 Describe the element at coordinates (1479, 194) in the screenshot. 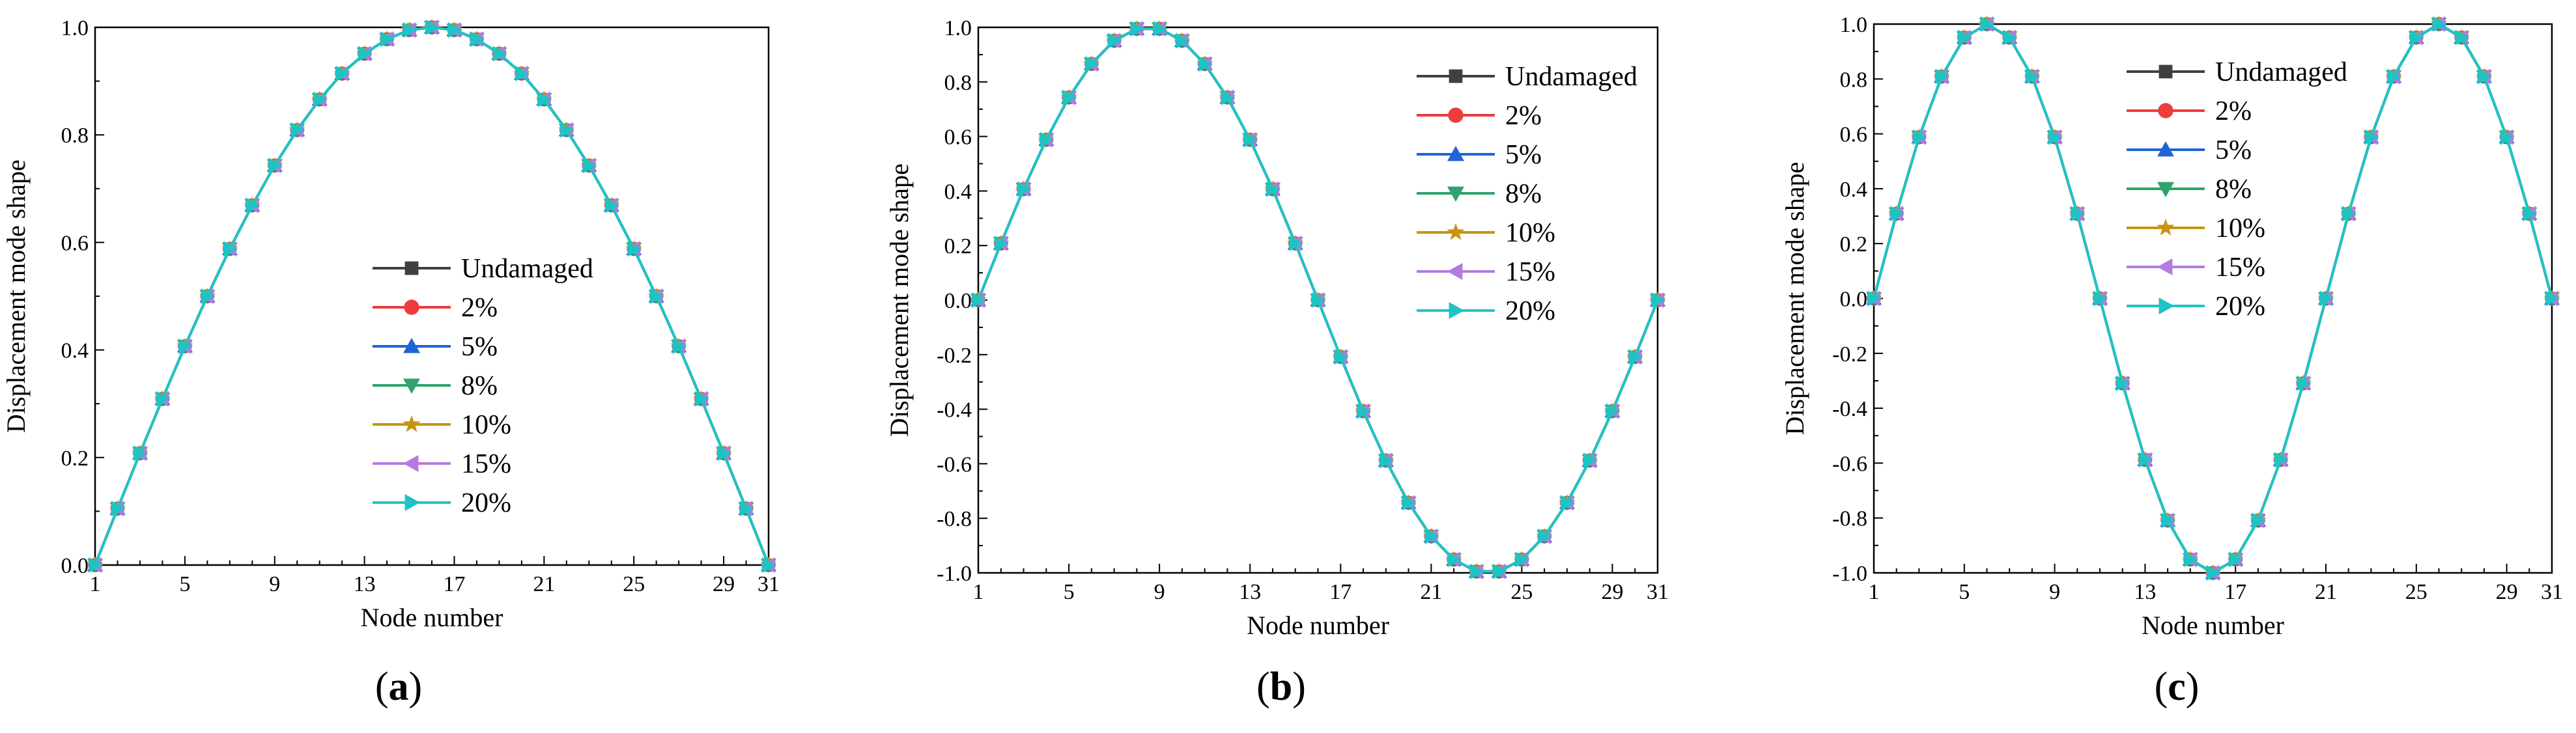

I see `legend-item: 8%` at that location.